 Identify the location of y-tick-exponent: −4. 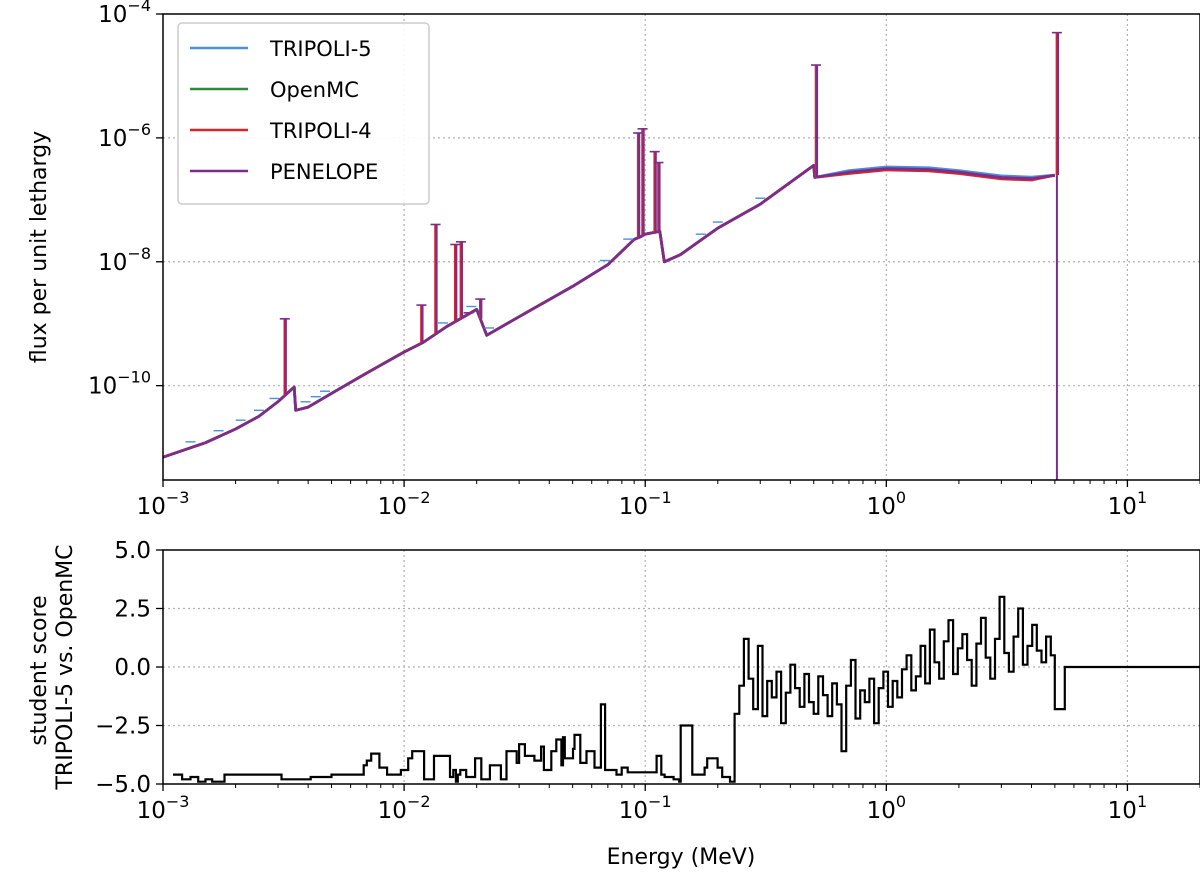
(139, 7).